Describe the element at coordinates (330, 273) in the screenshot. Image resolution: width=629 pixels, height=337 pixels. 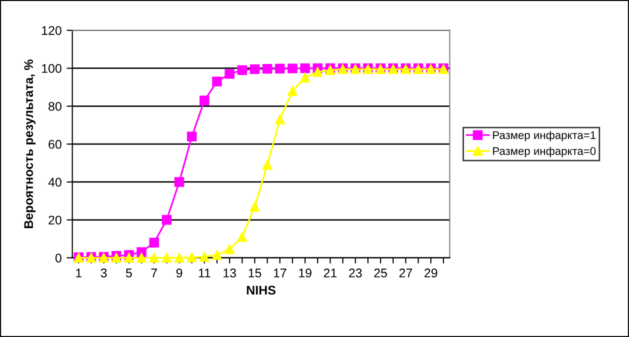
I see `x-tick-label: 21` at that location.